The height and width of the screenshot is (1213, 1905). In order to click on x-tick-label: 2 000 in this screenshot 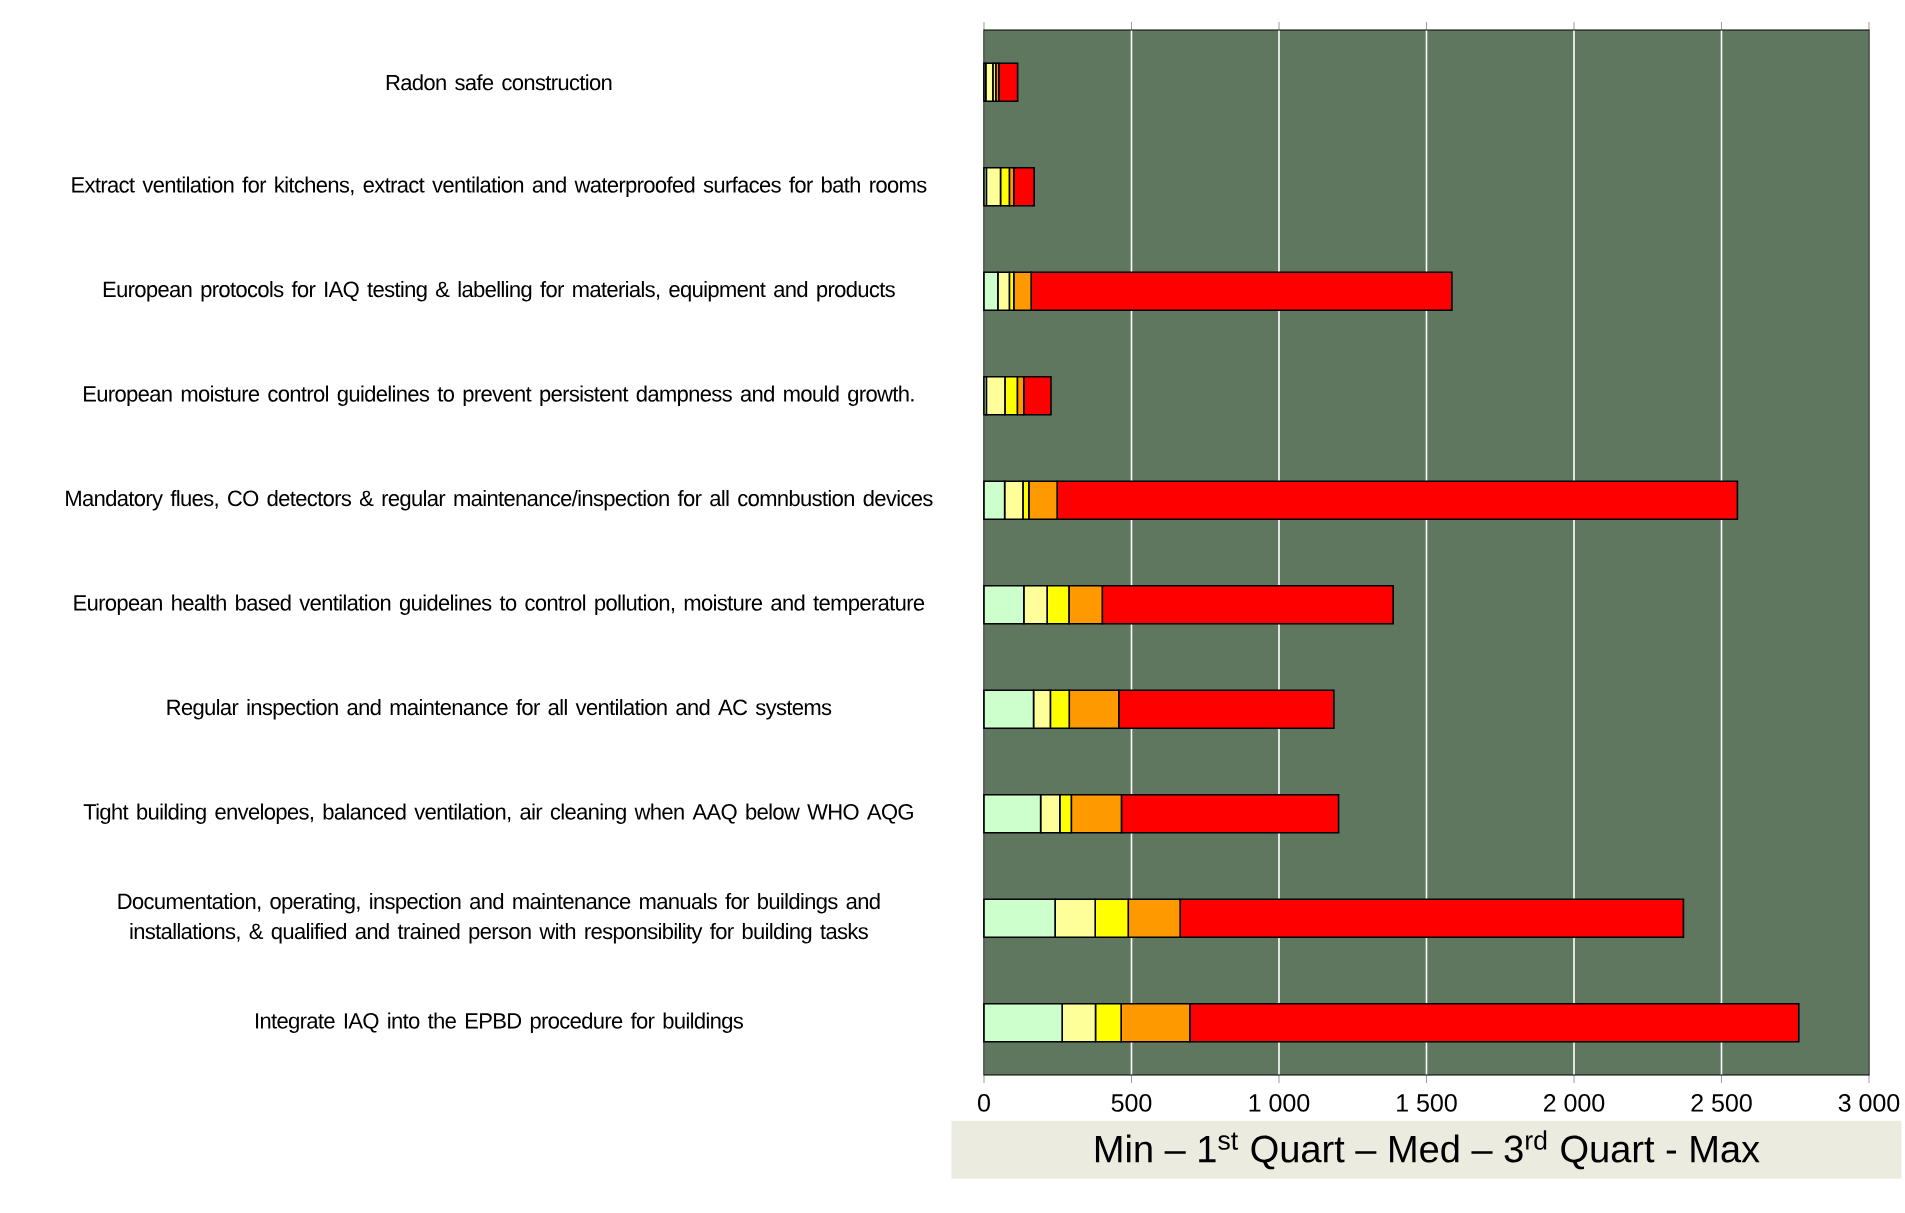, I will do `click(1574, 1103)`.